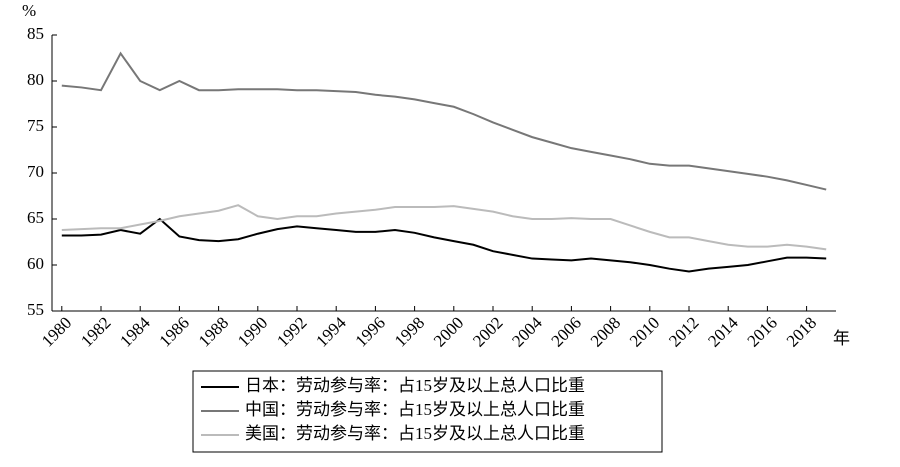 The image size is (900, 467). I want to click on x-tick-label: 1984, so click(135, 332).